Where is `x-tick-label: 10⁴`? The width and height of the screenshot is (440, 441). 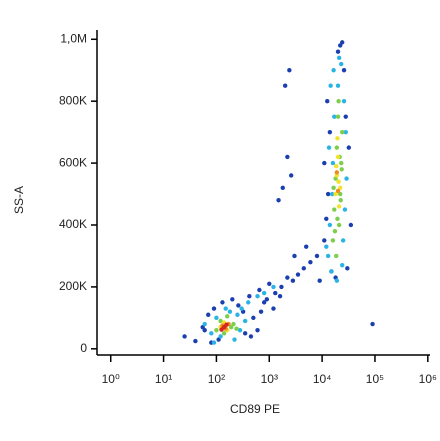
x-tick-label: 10⁴ is located at coordinates (322, 379).